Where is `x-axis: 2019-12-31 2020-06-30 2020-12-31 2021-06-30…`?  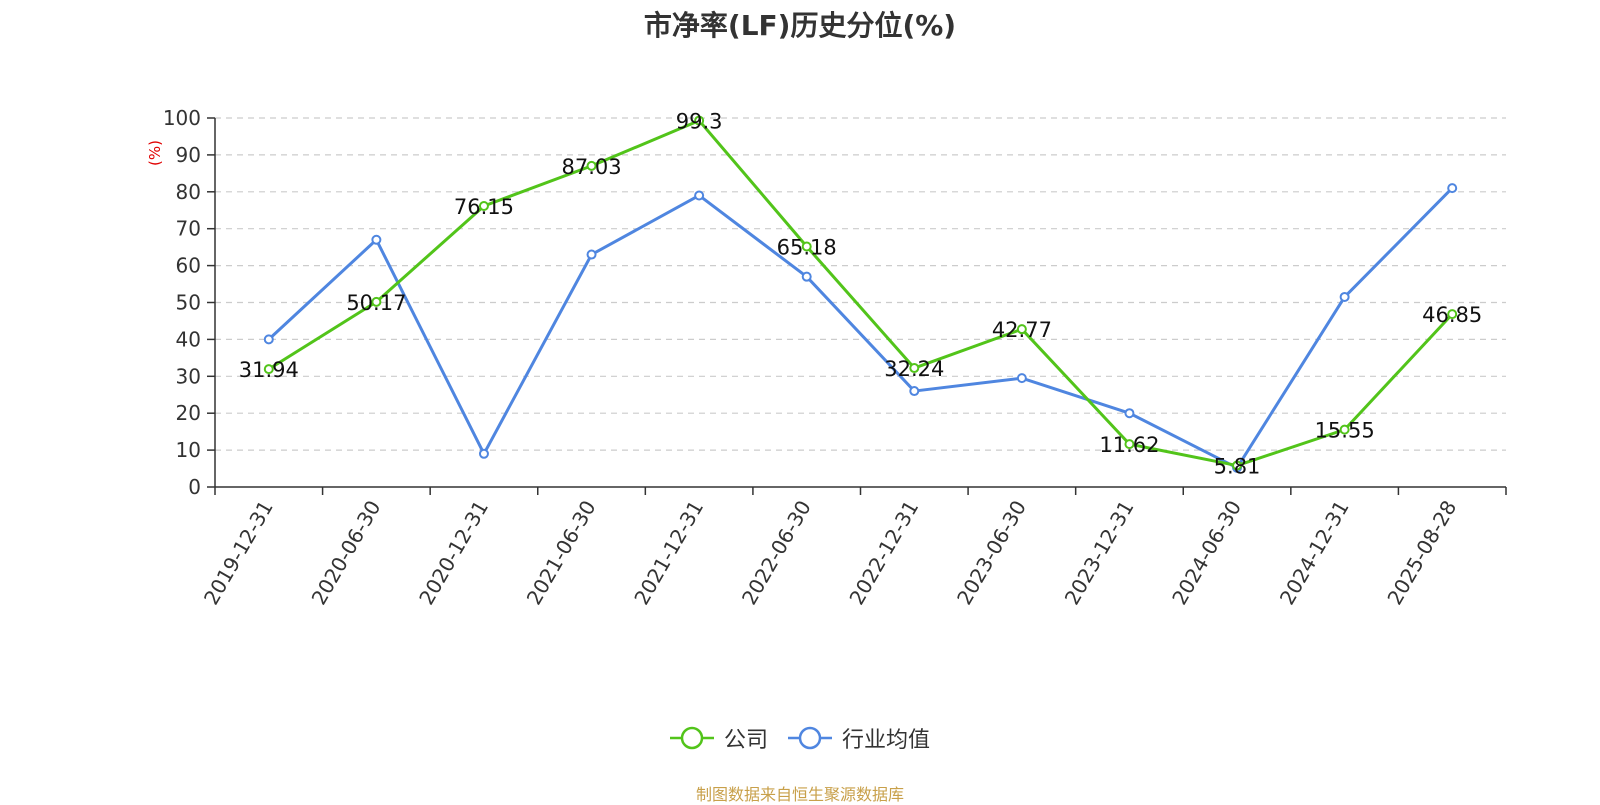
x-axis: 2019-12-31 2020-06-30 2020-12-31 2021-06-30… is located at coordinates (853, 547).